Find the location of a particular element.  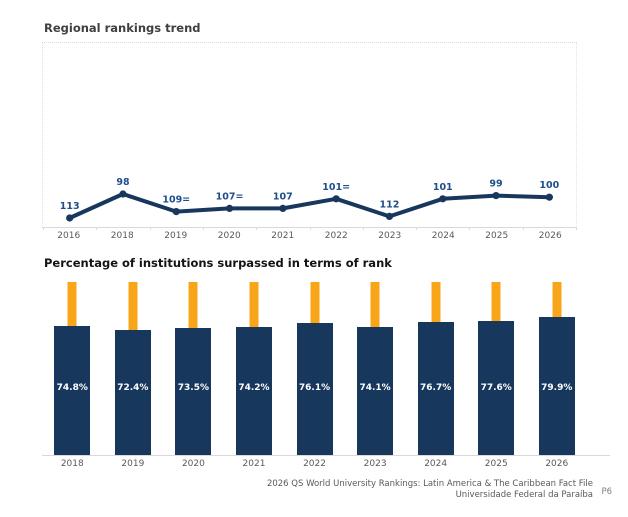

page-number: P6 is located at coordinates (606, 492).